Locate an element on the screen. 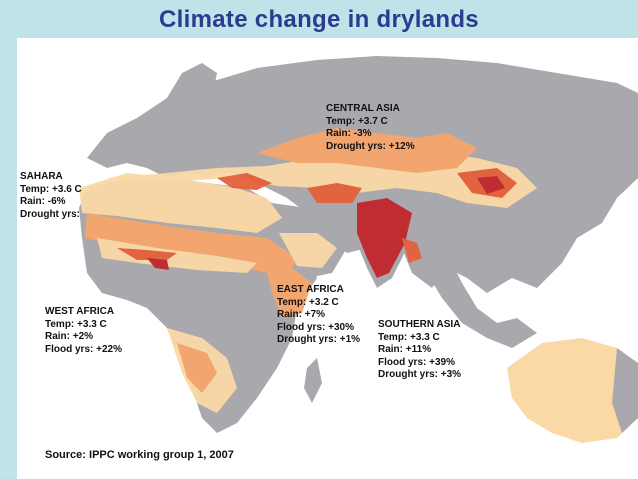 The width and height of the screenshot is (638, 479). southern-asia-drought: Drought yrs: +3% is located at coordinates (420, 374).